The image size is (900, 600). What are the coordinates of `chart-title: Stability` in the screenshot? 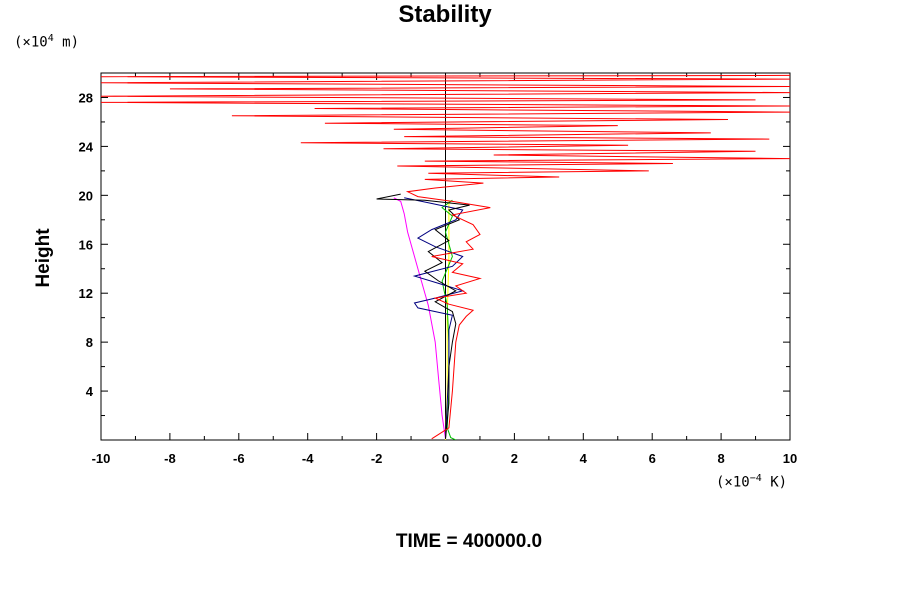 It's located at (445, 14).